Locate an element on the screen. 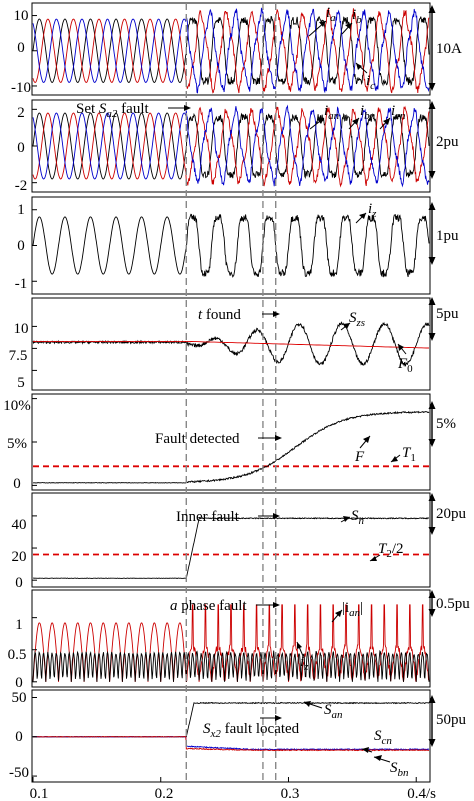  label-i-bn: ibn is located at coordinates (368, 112).